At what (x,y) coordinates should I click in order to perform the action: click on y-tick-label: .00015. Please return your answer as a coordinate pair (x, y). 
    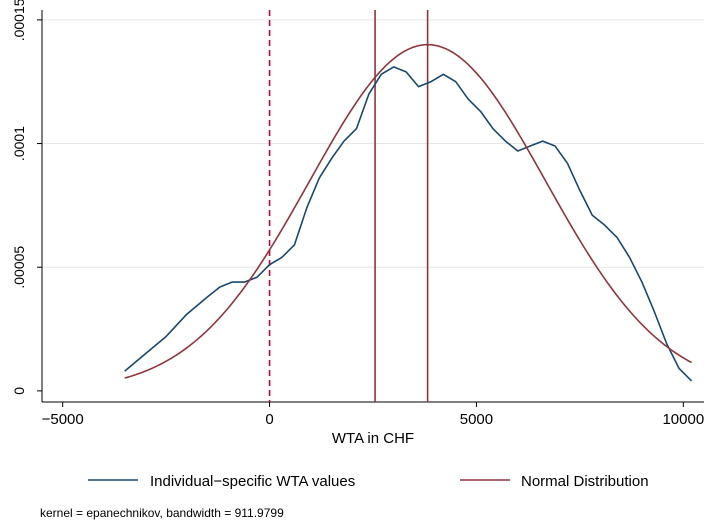
    Looking at the image, I should click on (19, 20).